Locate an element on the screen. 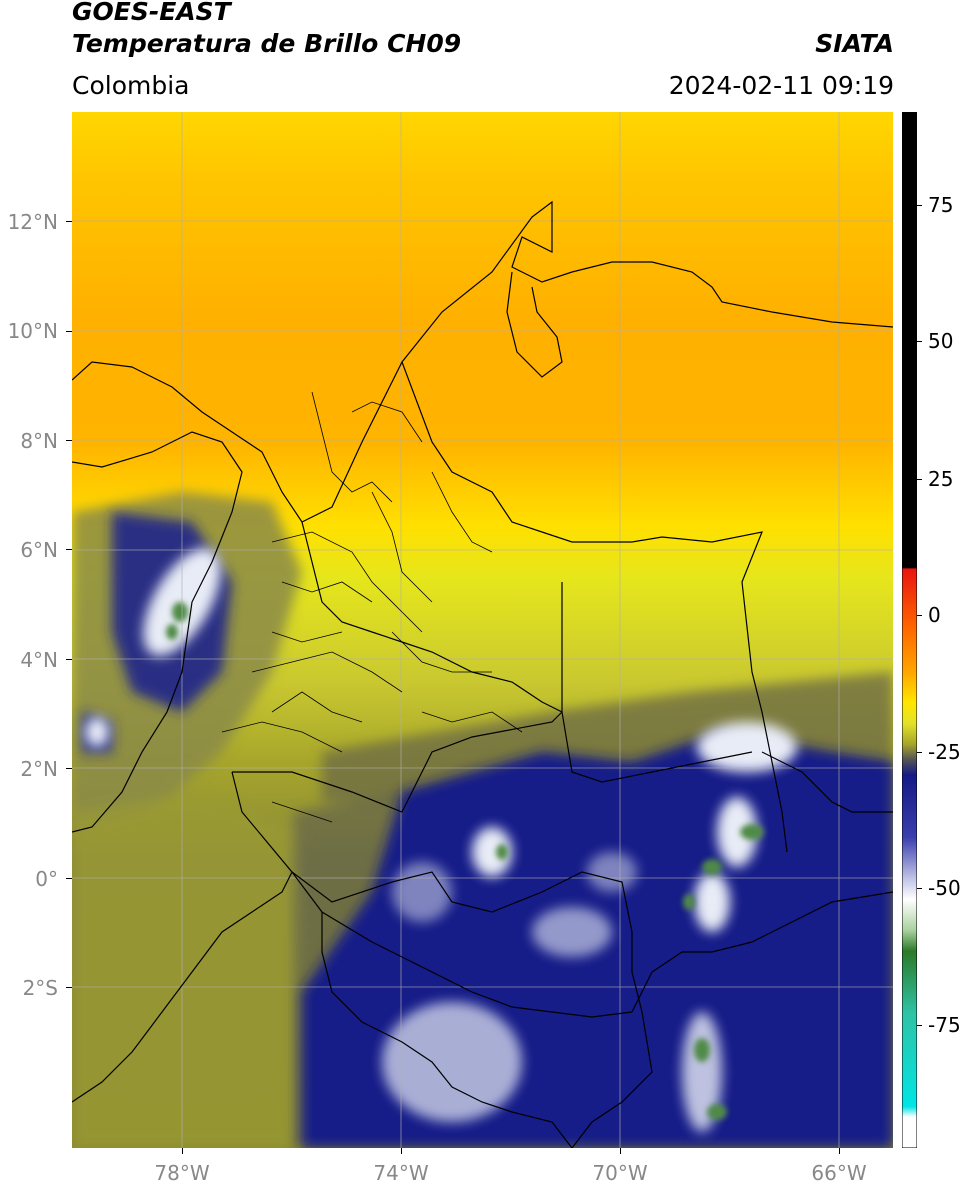 Image resolution: width=966 pixels, height=1190 pixels. region-label: Colombia is located at coordinates (131, 85).